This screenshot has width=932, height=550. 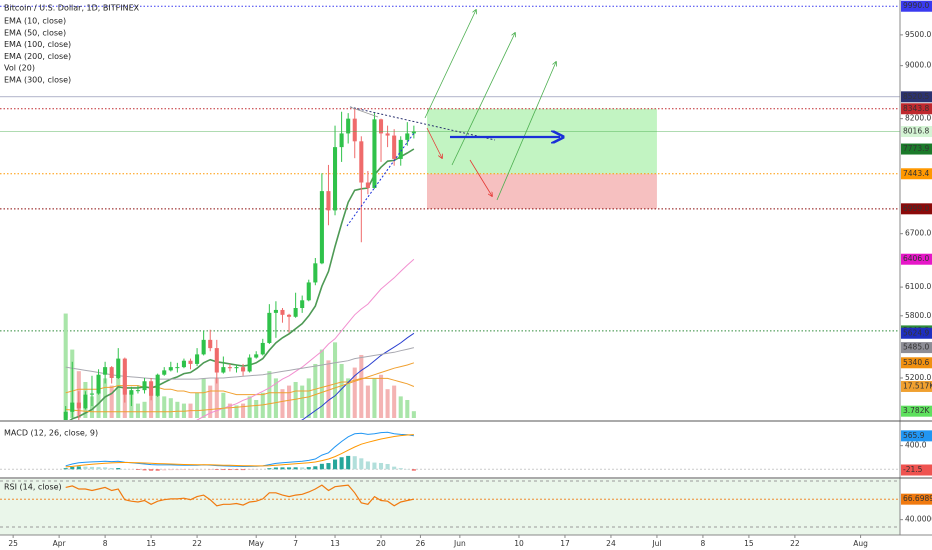 I want to click on y-tick-label: 40.0000, so click(x=918, y=519).